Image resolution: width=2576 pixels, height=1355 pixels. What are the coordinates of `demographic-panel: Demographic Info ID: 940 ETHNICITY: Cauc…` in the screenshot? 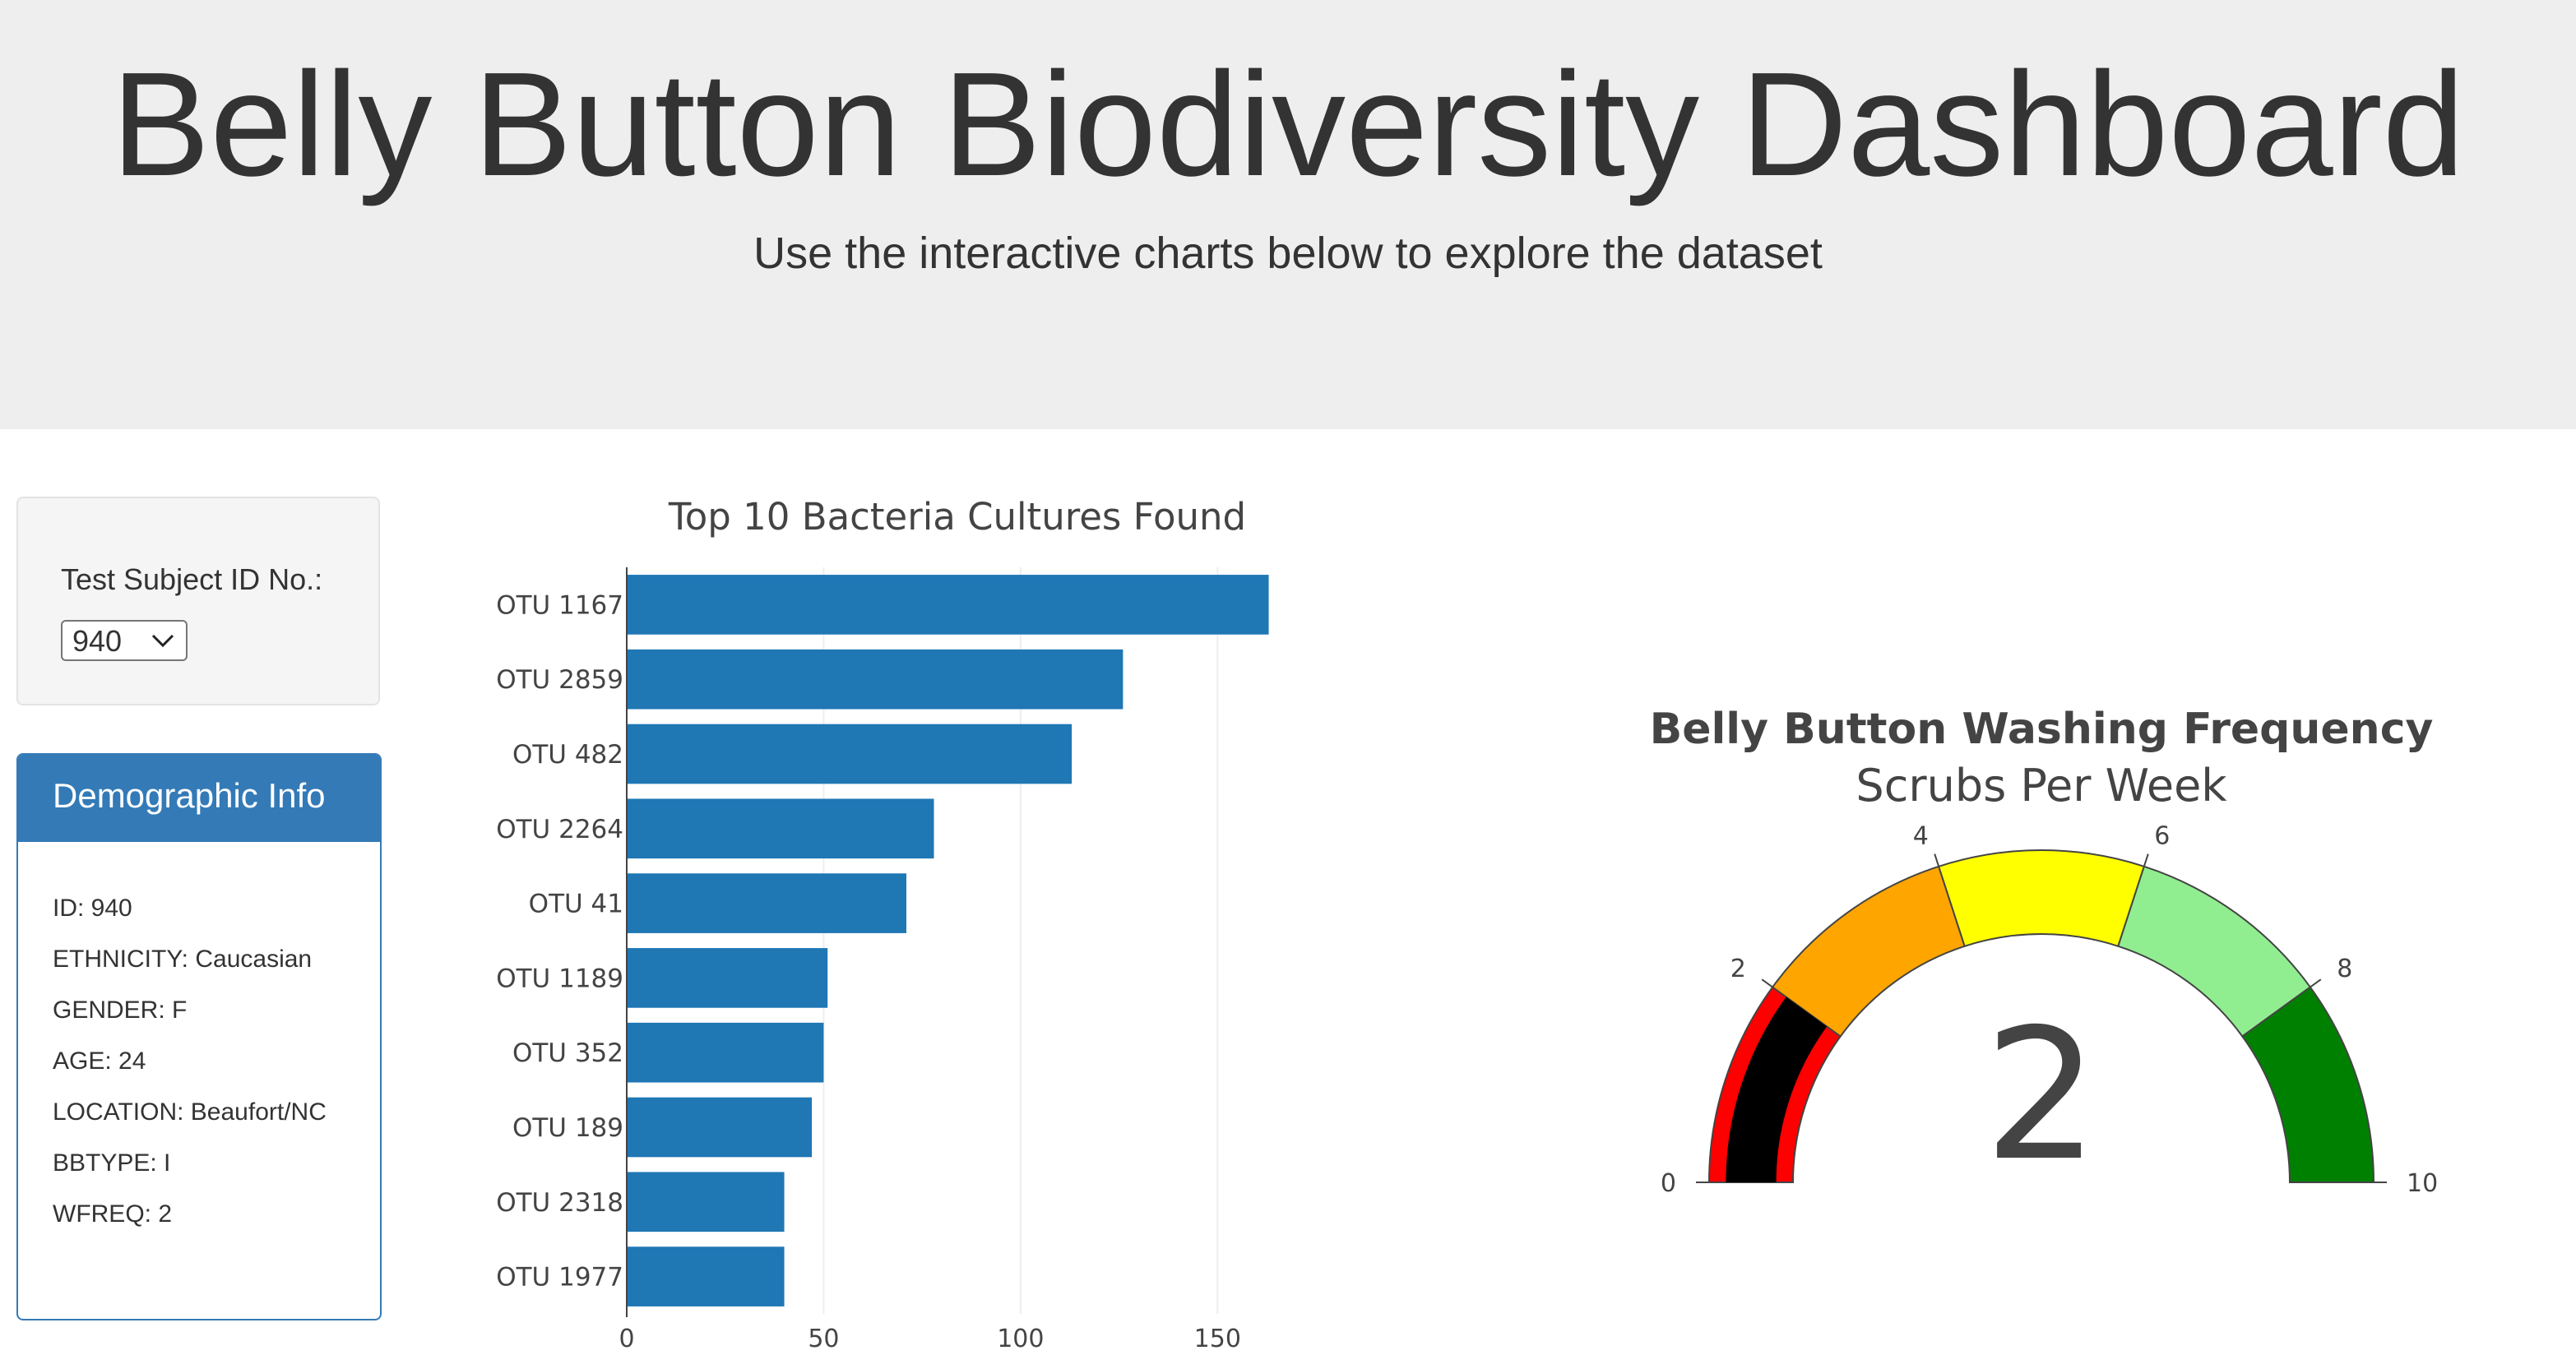 It's located at (199, 1036).